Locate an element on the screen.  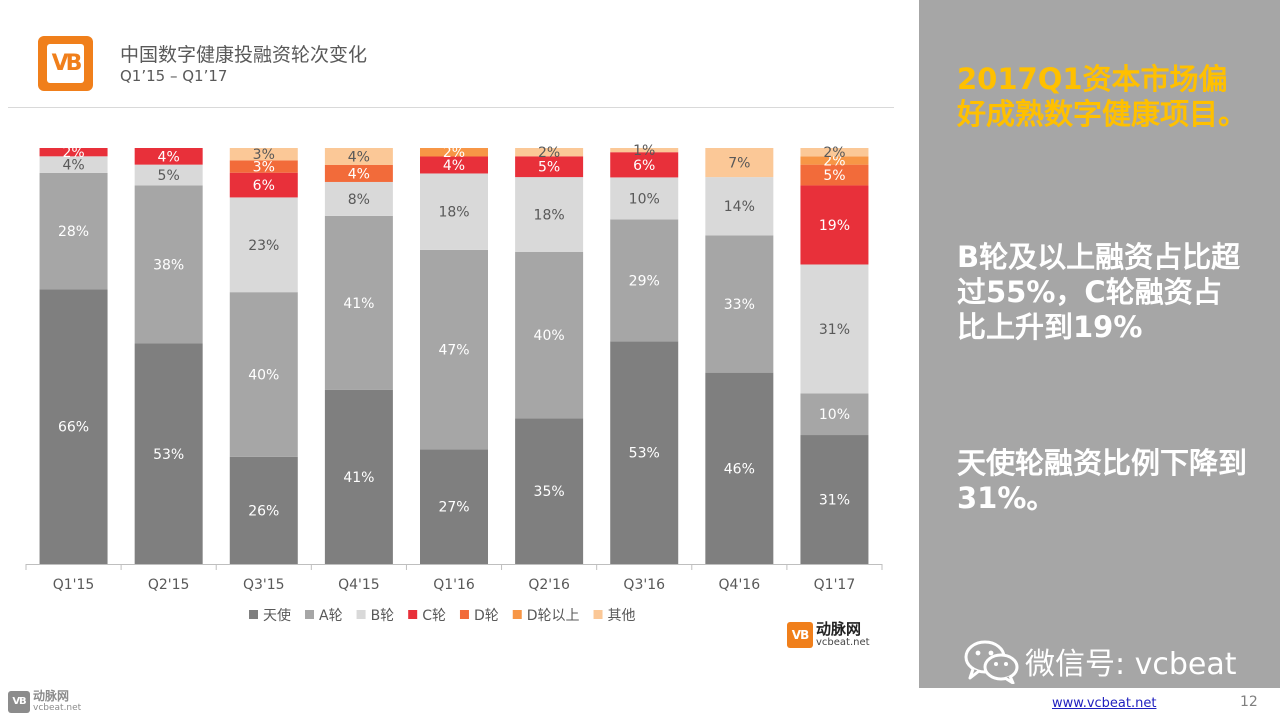
data-label: 14% is located at coordinates (739, 207).